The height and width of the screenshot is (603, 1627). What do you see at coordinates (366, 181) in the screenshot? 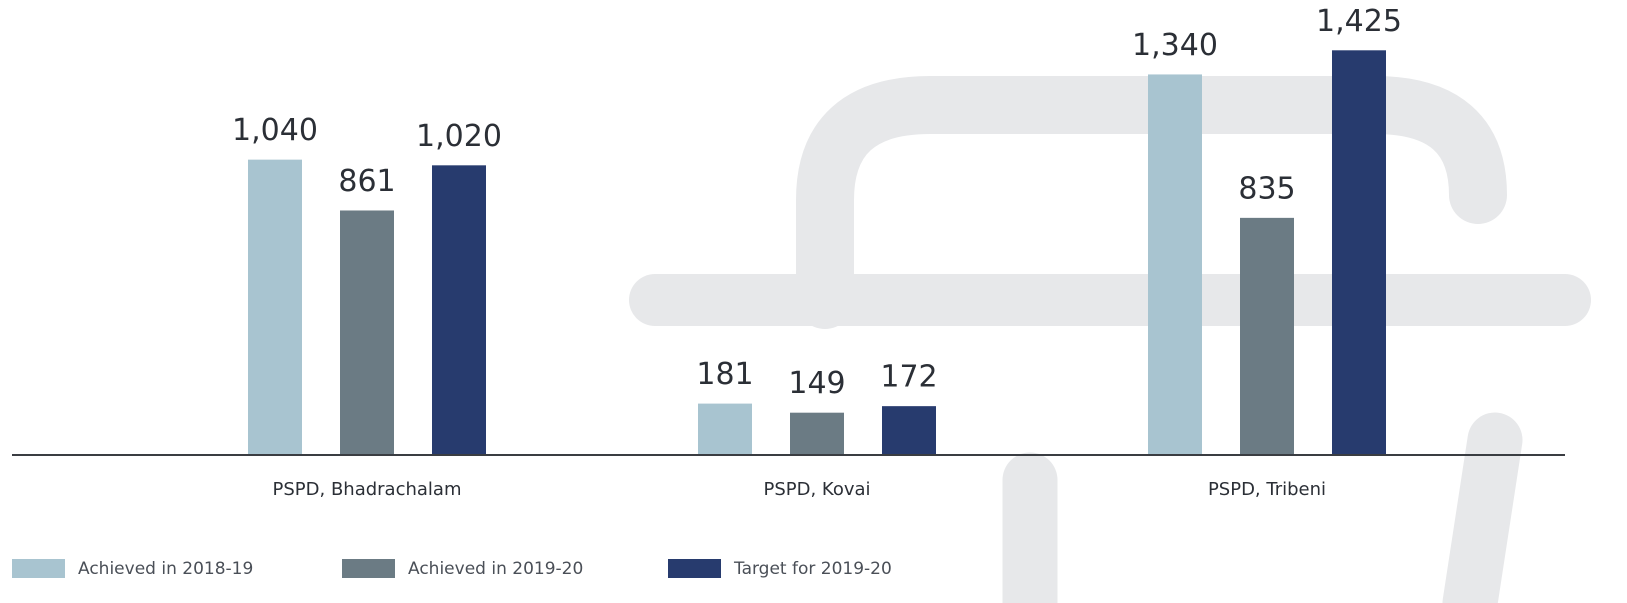
I see `value-label: 861` at bounding box center [366, 181].